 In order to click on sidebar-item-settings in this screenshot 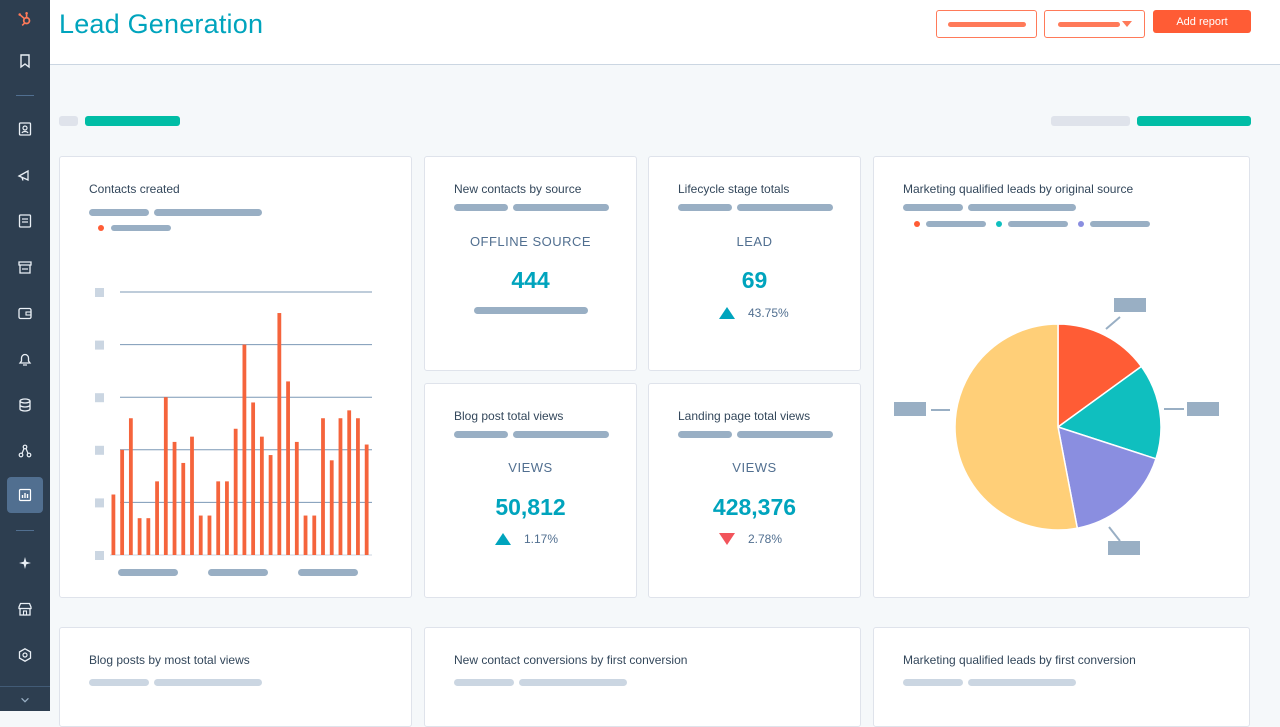, I will do `click(25, 655)`.